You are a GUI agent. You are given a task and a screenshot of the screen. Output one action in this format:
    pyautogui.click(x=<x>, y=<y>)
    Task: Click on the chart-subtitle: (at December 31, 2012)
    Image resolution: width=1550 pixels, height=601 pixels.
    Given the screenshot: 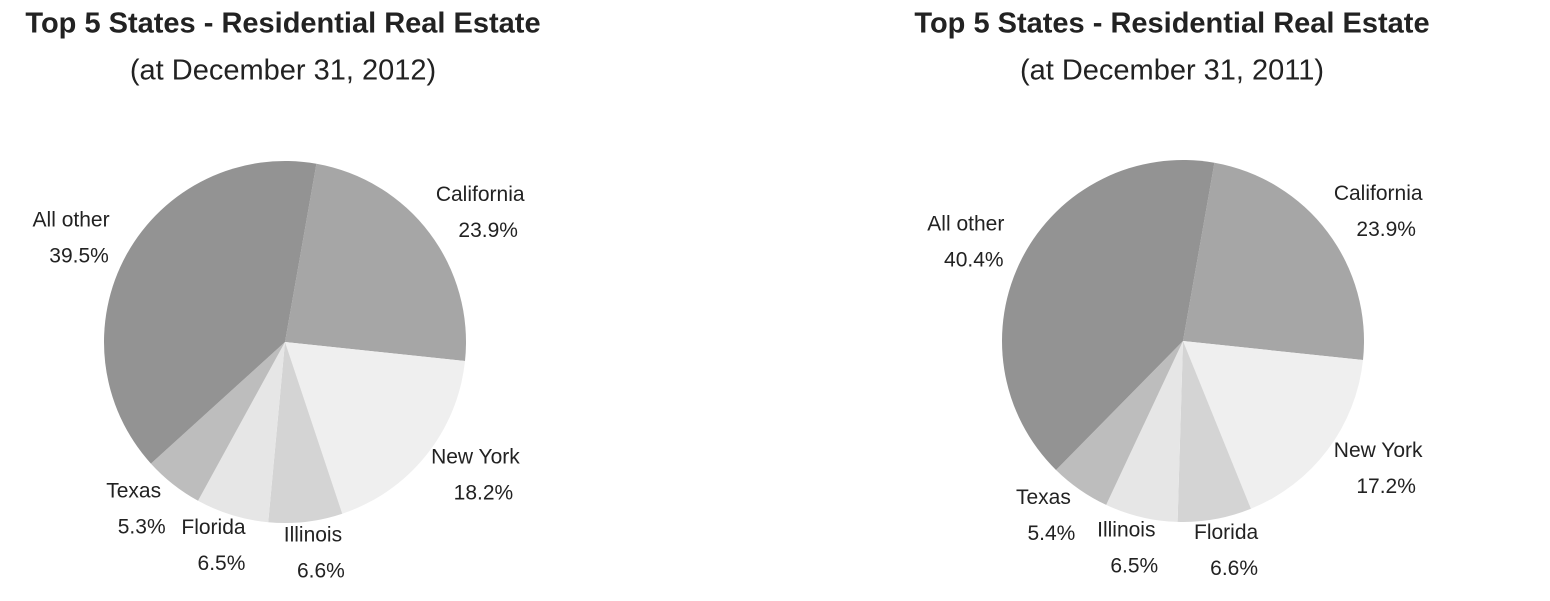 What is the action you would take?
    pyautogui.click(x=283, y=71)
    